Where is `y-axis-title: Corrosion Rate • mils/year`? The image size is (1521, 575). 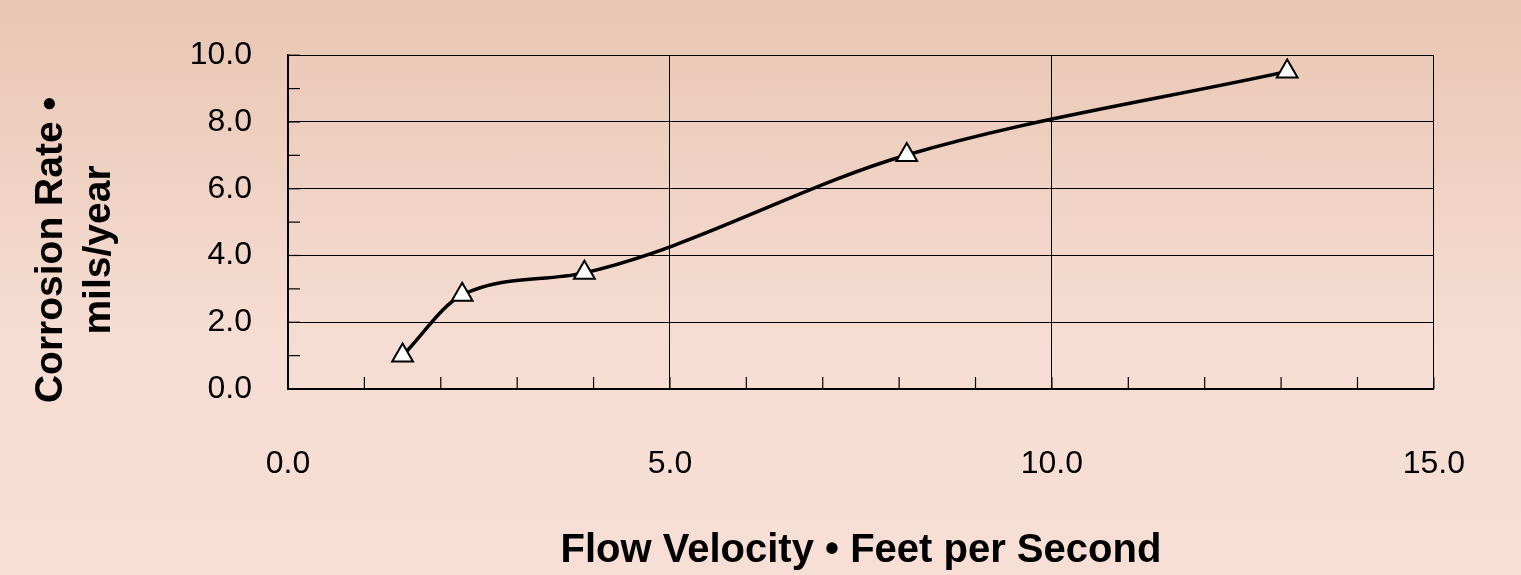
y-axis-title: Corrosion Rate • mils/year is located at coordinates (72, 250).